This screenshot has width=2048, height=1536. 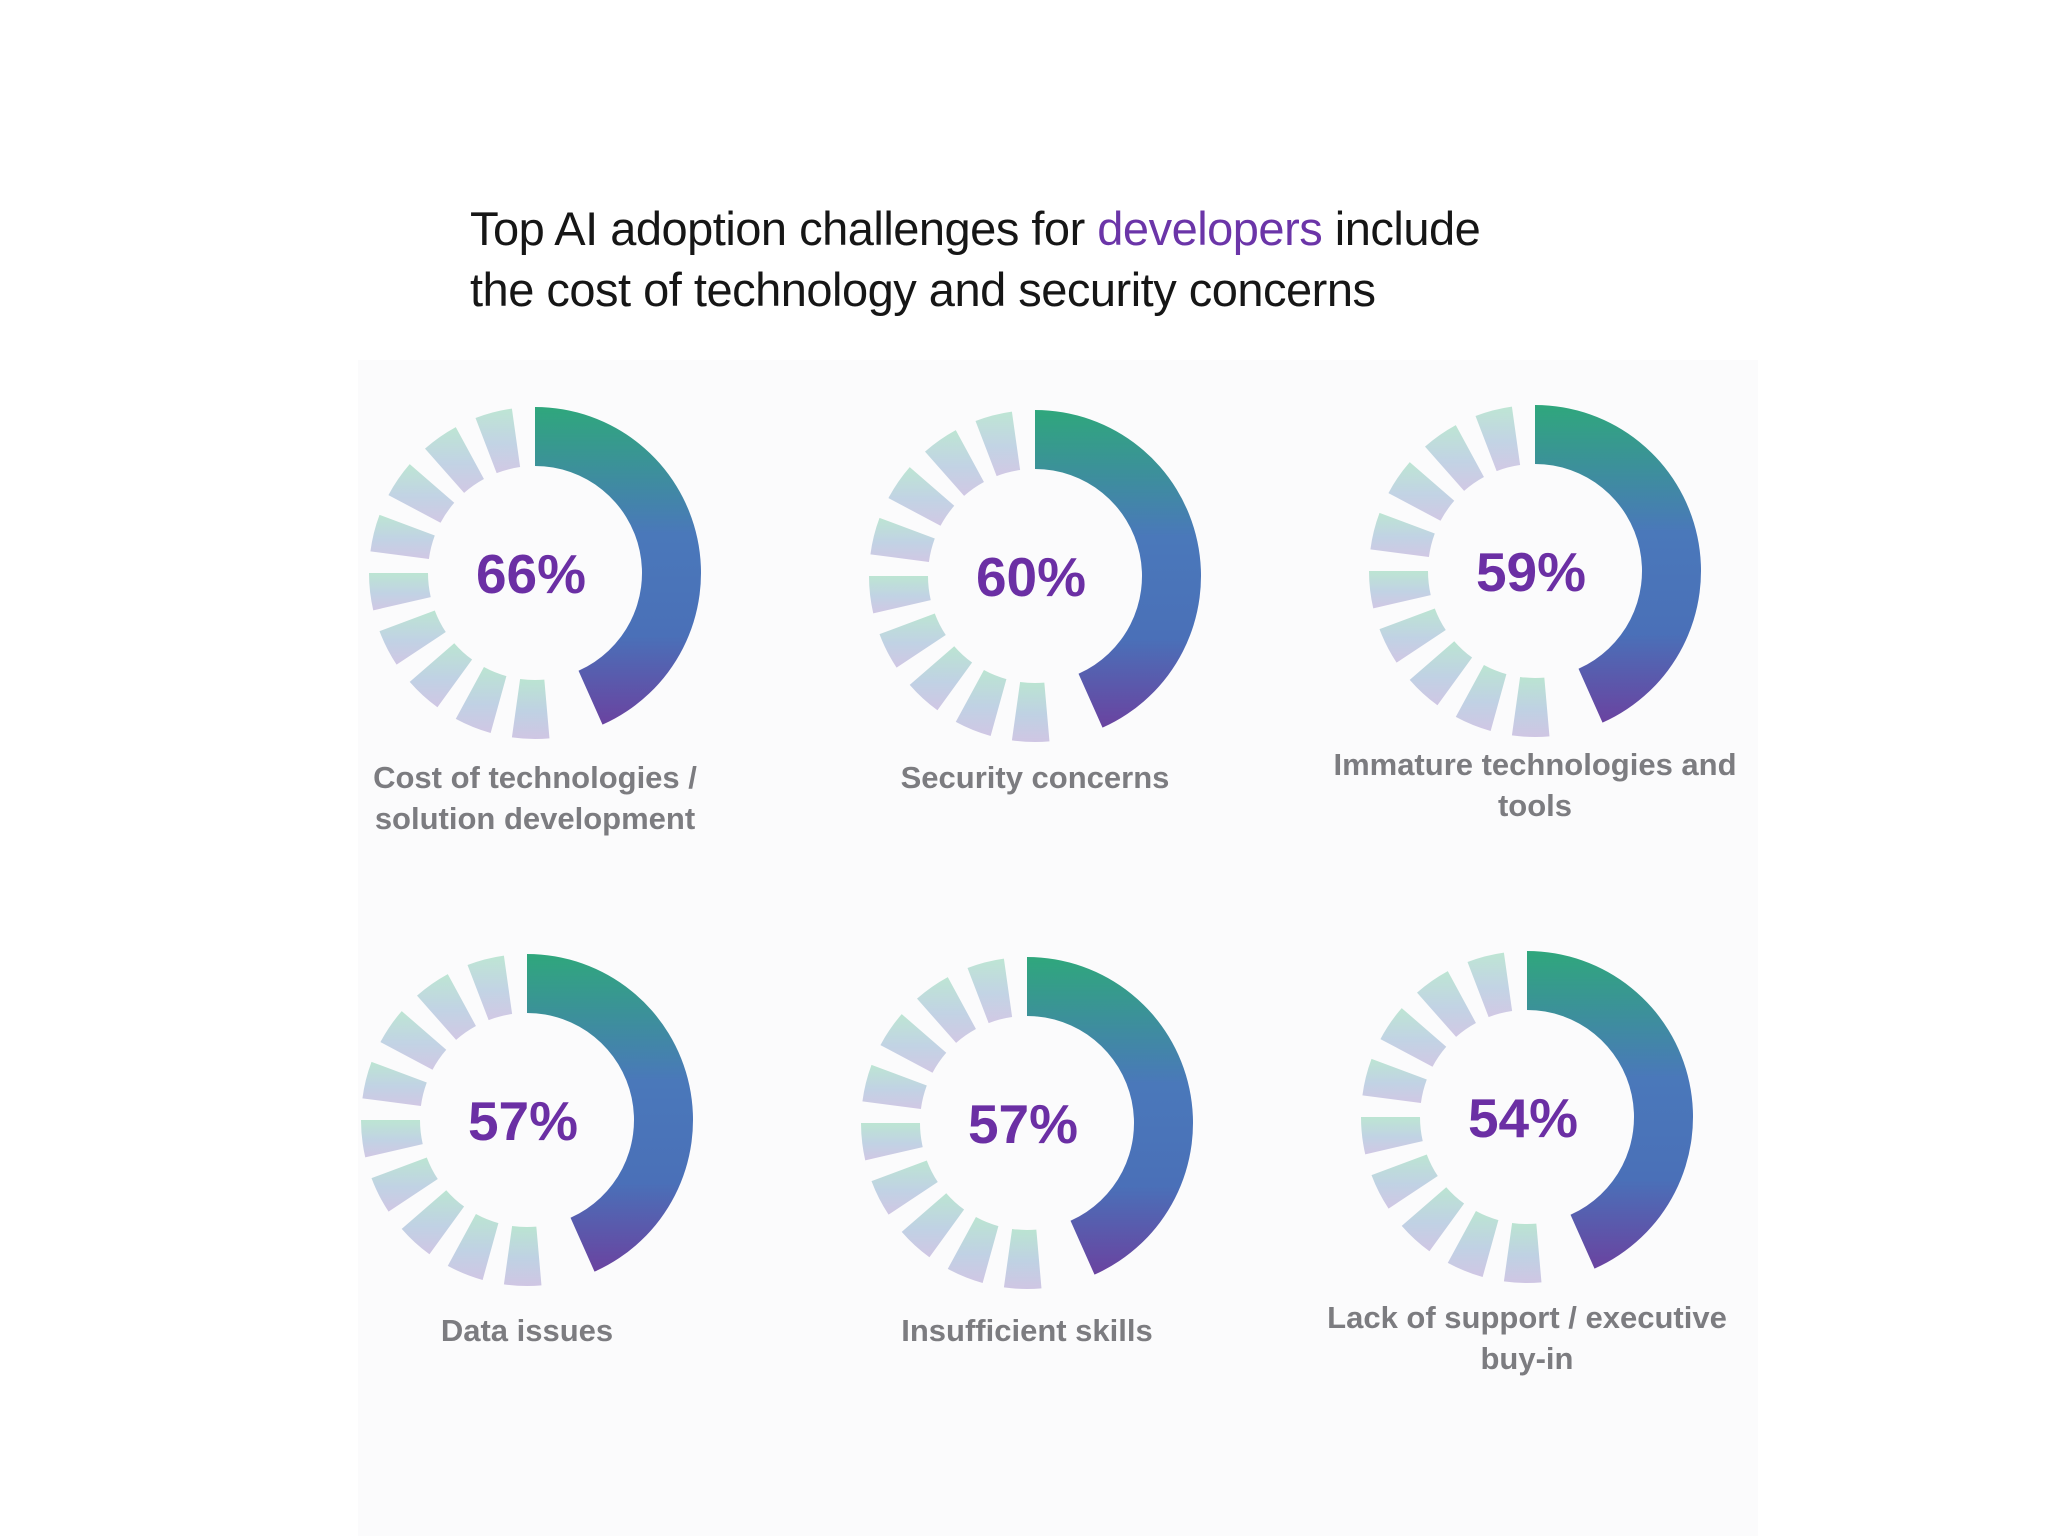 I want to click on category-label: Security concerns, so click(x=1035, y=777).